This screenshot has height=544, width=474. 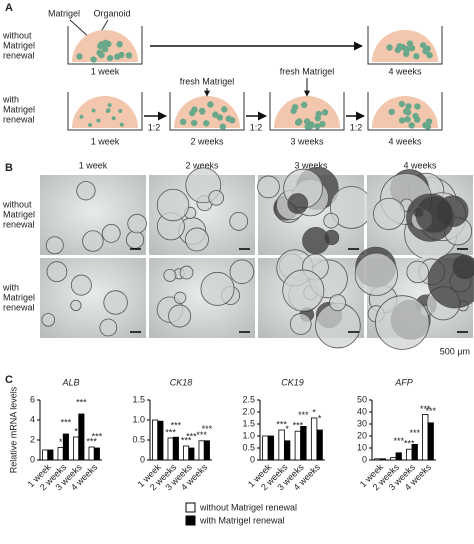 I want to click on y-tick-label: 0.5, so click(x=248, y=447).